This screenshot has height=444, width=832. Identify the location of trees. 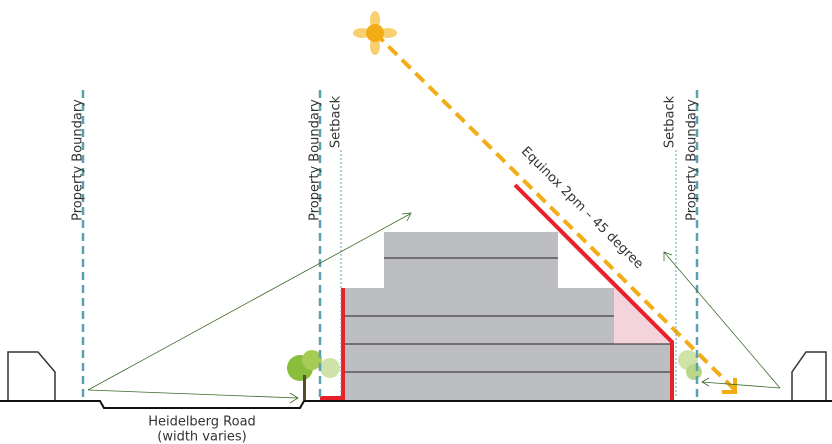
(494, 375).